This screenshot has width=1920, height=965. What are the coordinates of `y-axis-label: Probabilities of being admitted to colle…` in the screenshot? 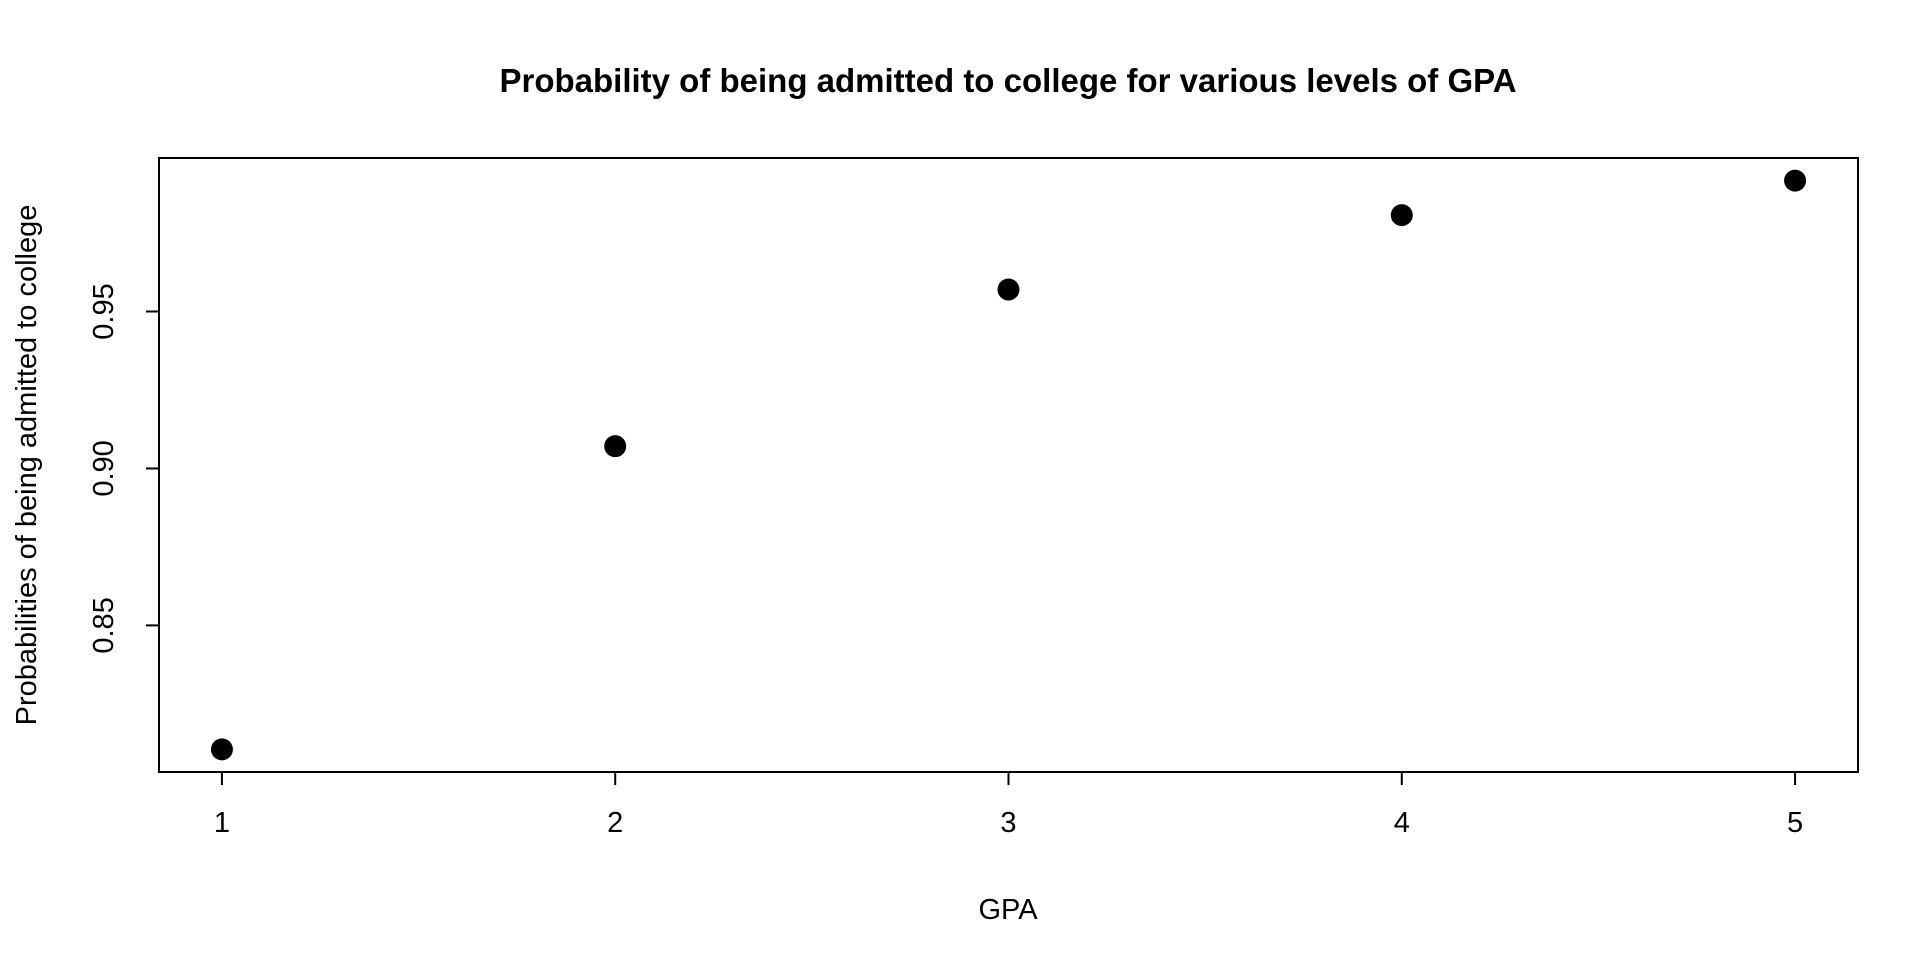 It's located at (27, 465).